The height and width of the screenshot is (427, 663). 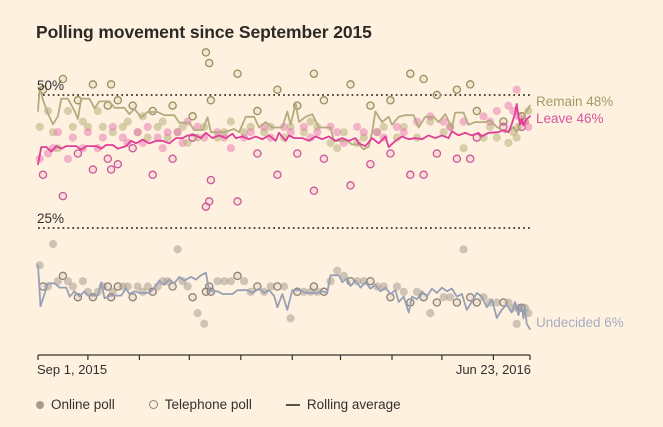 I want to click on x-axis-ticks, so click(x=284, y=357).